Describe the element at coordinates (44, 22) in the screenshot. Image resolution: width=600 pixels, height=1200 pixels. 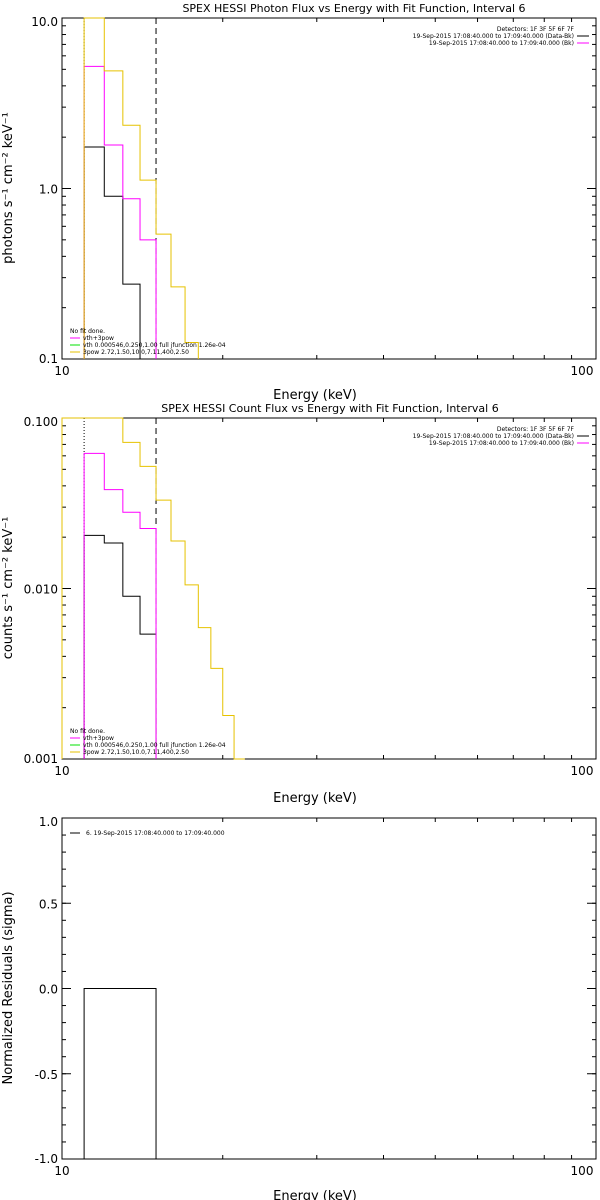
I see `y-tick-label: 10.0` at that location.